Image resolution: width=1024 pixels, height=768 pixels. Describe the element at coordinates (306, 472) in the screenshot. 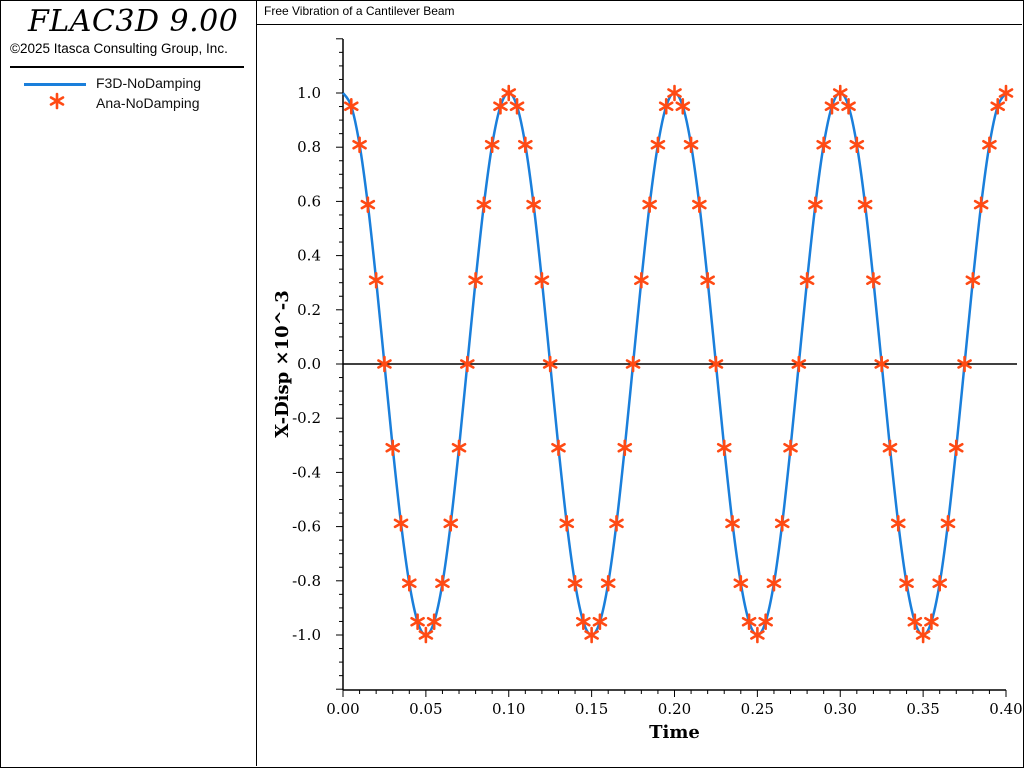

I see `y-tick-label: -0.4` at that location.